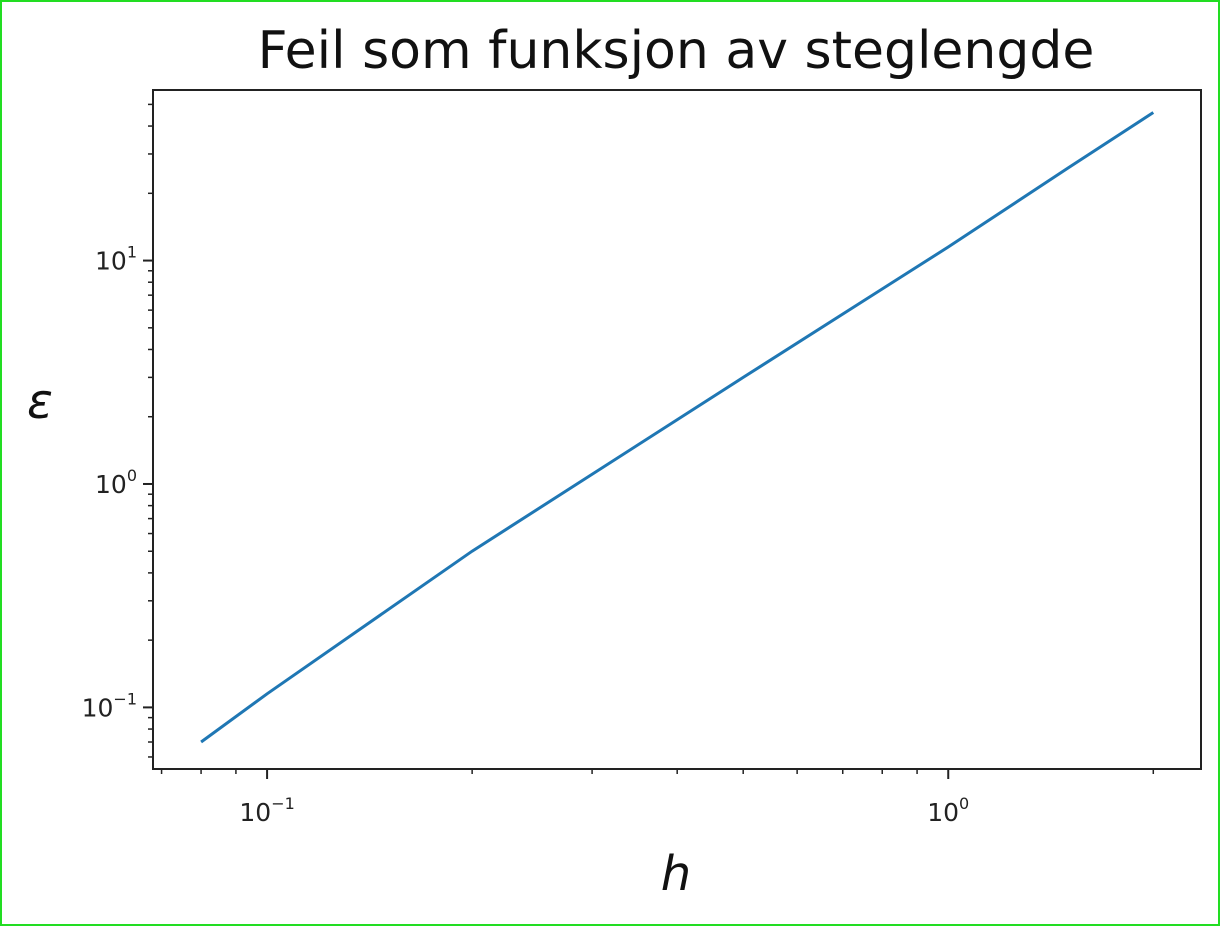  Describe the element at coordinates (116, 482) in the screenshot. I see `y-tick-label: 10⁰` at that location.